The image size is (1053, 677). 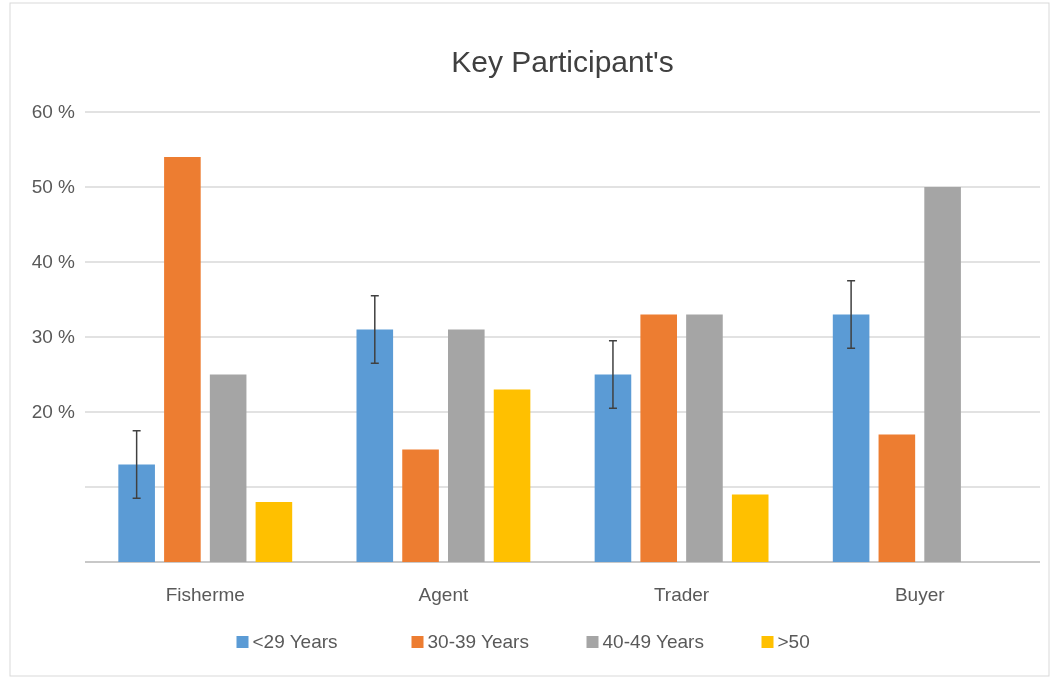 What do you see at coordinates (53, 411) in the screenshot?
I see `y-tick-label: 20 %` at bounding box center [53, 411].